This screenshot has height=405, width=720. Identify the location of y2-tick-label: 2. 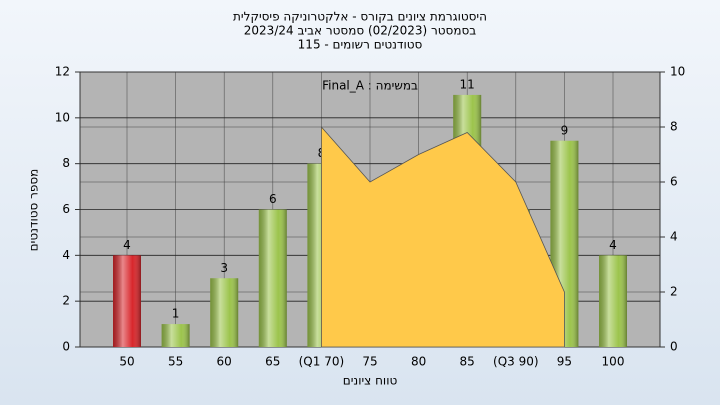
(674, 292).